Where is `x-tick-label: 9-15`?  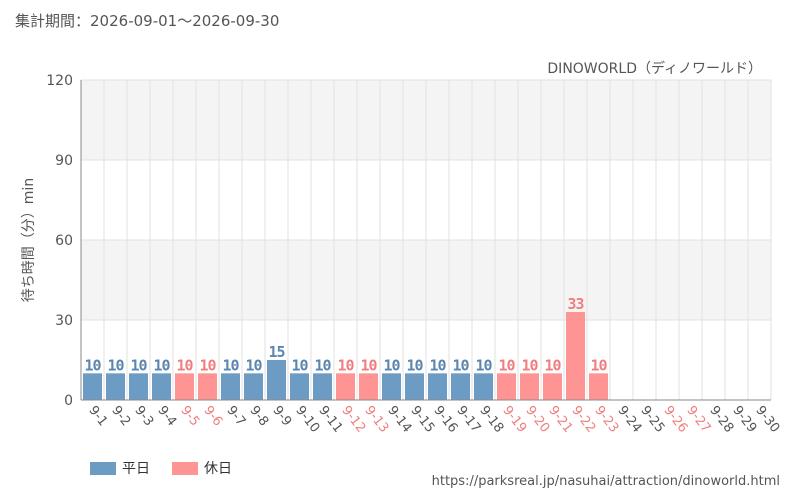 x-tick-label: 9-15 is located at coordinates (422, 419).